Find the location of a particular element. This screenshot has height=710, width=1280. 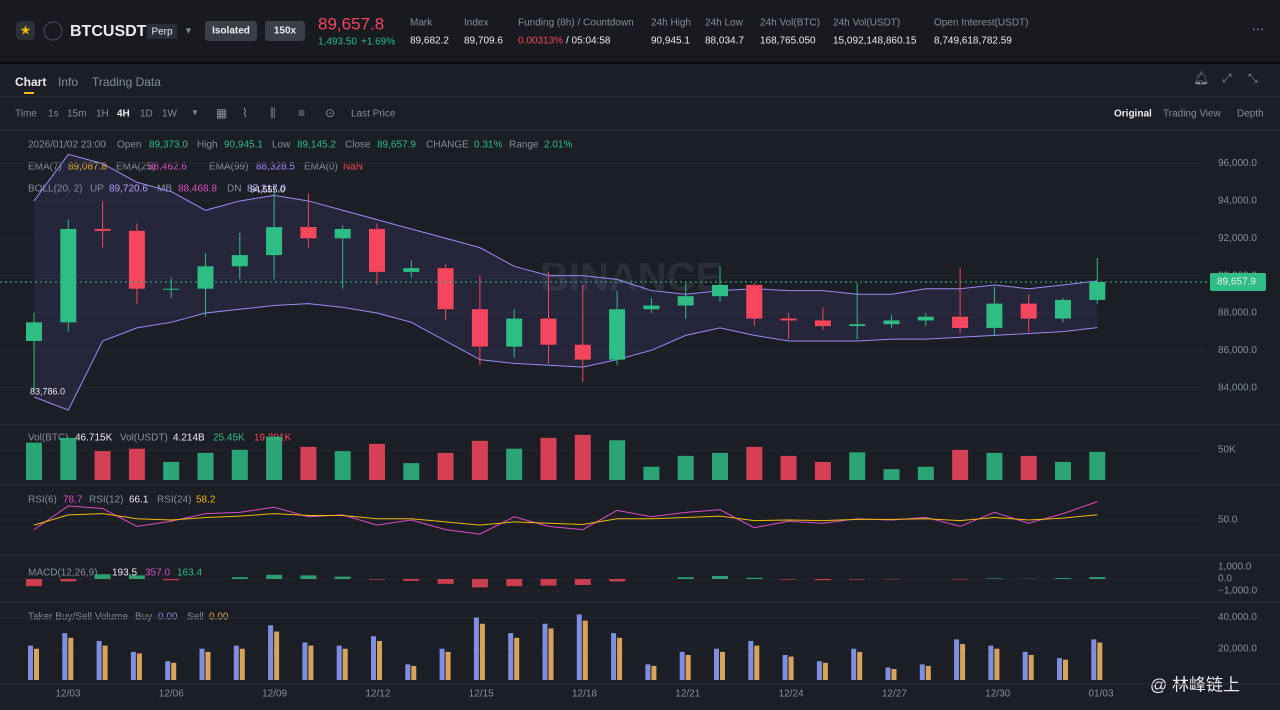

price-type: Last Price is located at coordinates (373, 114).